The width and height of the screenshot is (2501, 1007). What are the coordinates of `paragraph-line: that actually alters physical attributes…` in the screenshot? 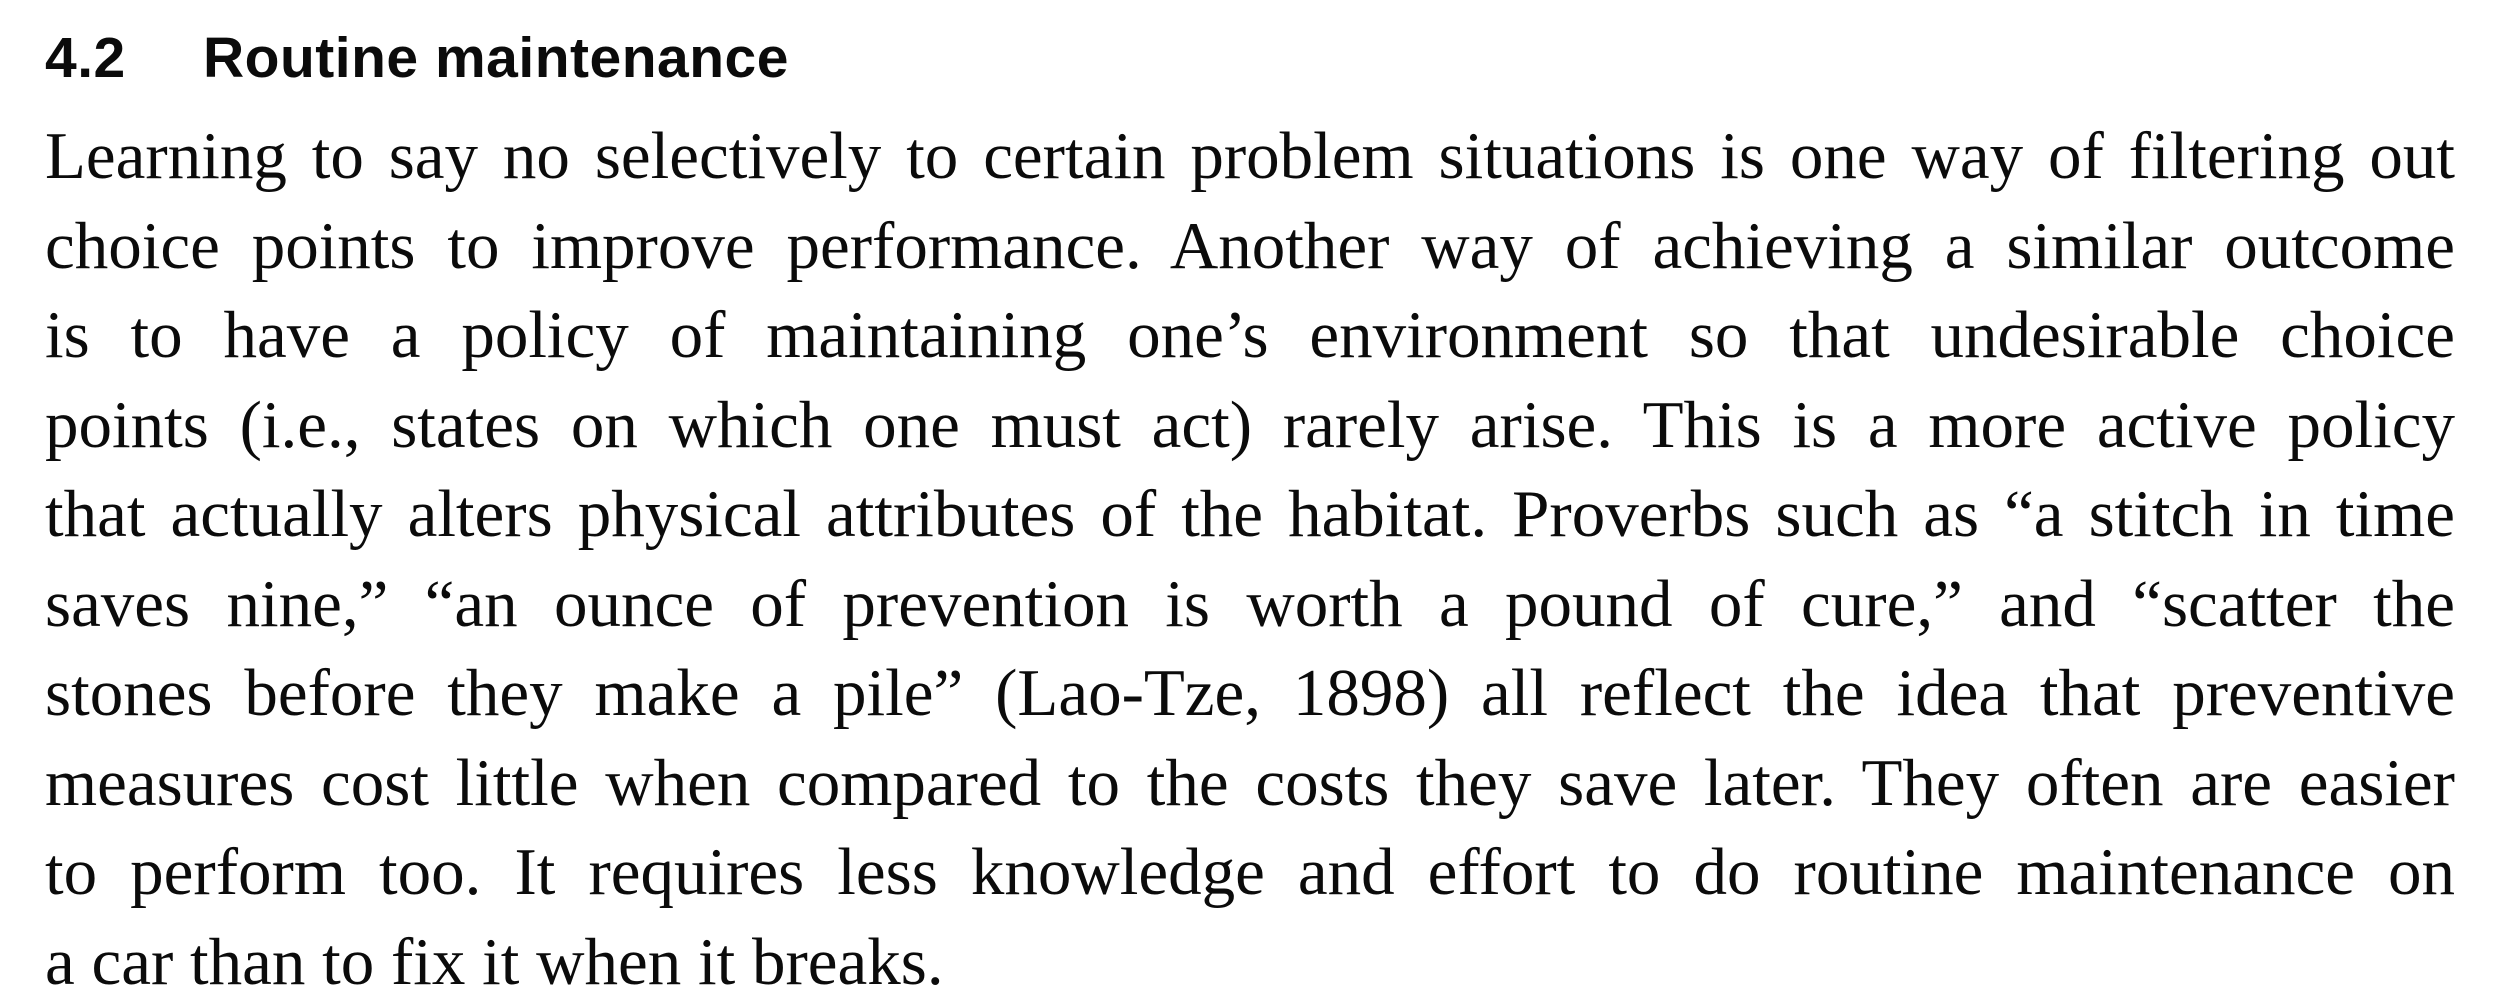 It's located at (1250, 515).